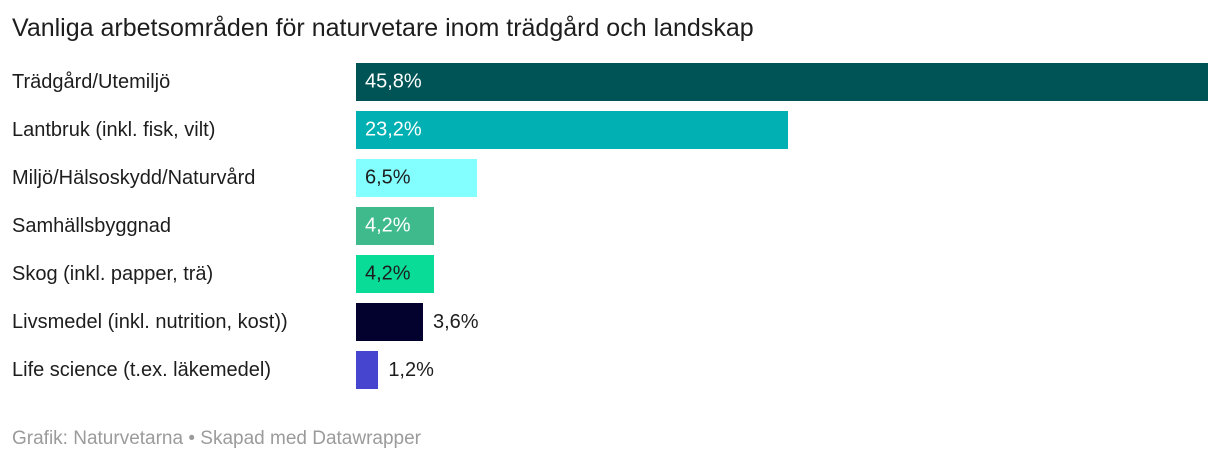 This screenshot has width=1220, height=468. Describe the element at coordinates (782, 178) in the screenshot. I see `bar-area: 6,5%` at that location.